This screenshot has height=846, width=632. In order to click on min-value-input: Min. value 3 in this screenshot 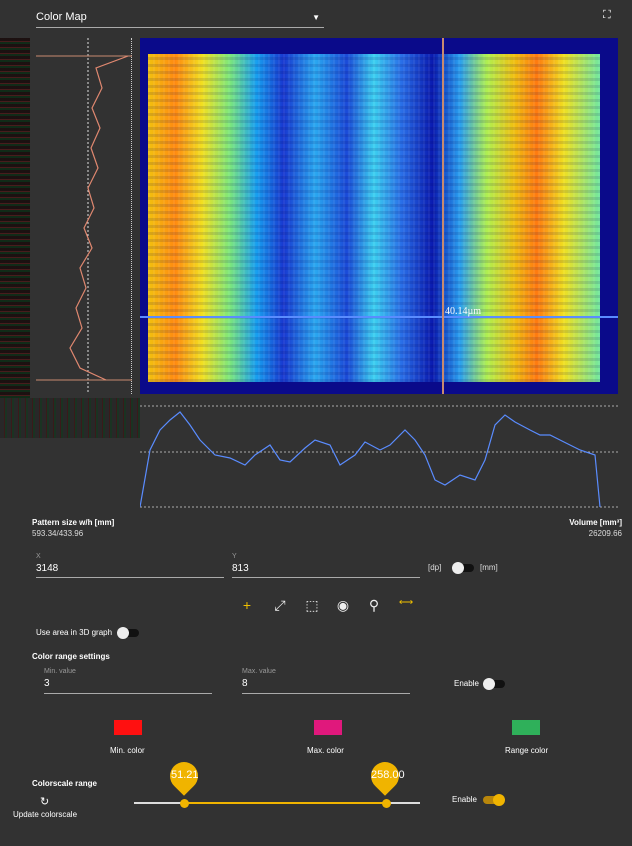, I will do `click(128, 681)`.